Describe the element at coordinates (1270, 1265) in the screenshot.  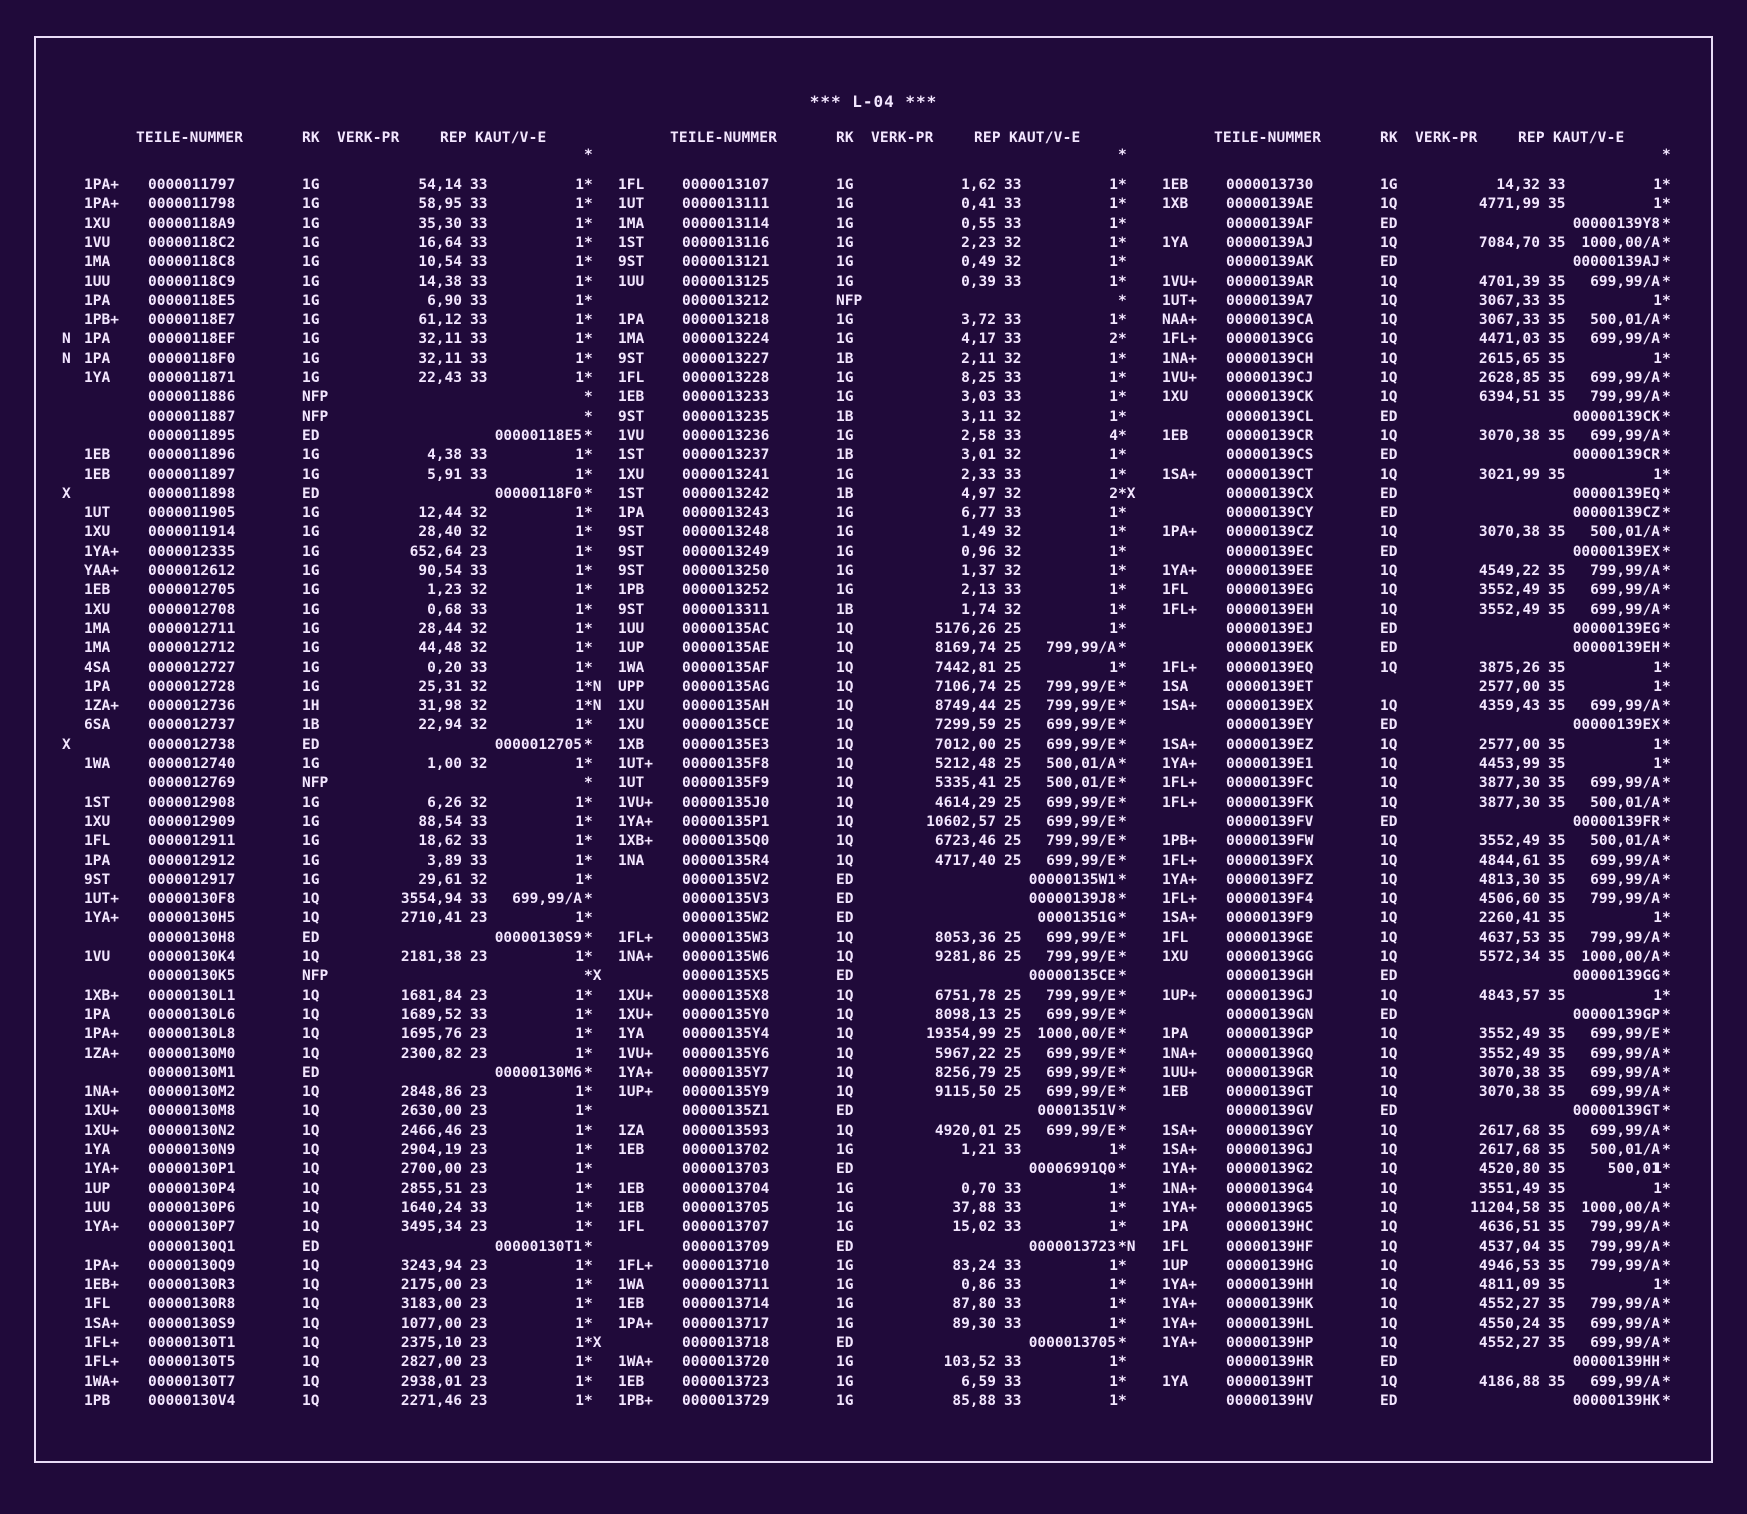
I see `part-number: 00000139HG` at that location.